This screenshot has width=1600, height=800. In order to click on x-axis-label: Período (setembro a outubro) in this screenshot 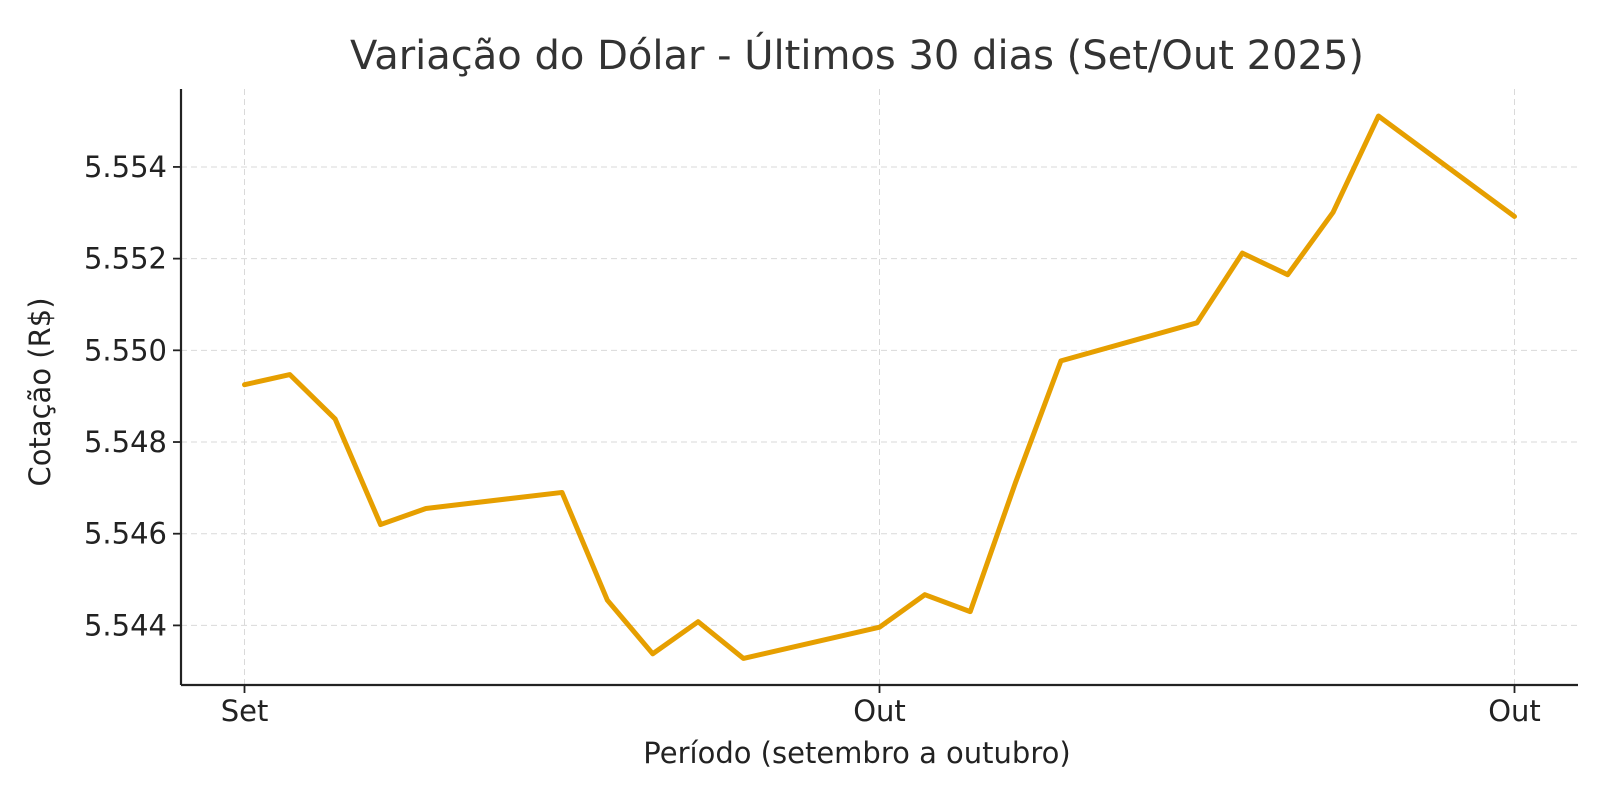, I will do `click(856, 753)`.